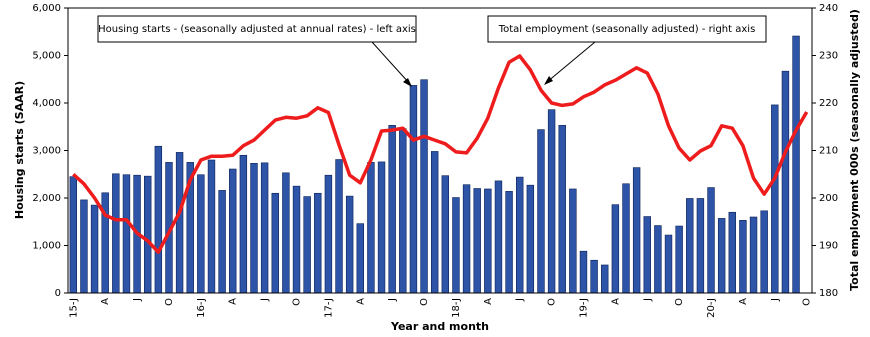  What do you see at coordinates (828, 293) in the screenshot?
I see `y2-tick-label: 180` at bounding box center [828, 293].